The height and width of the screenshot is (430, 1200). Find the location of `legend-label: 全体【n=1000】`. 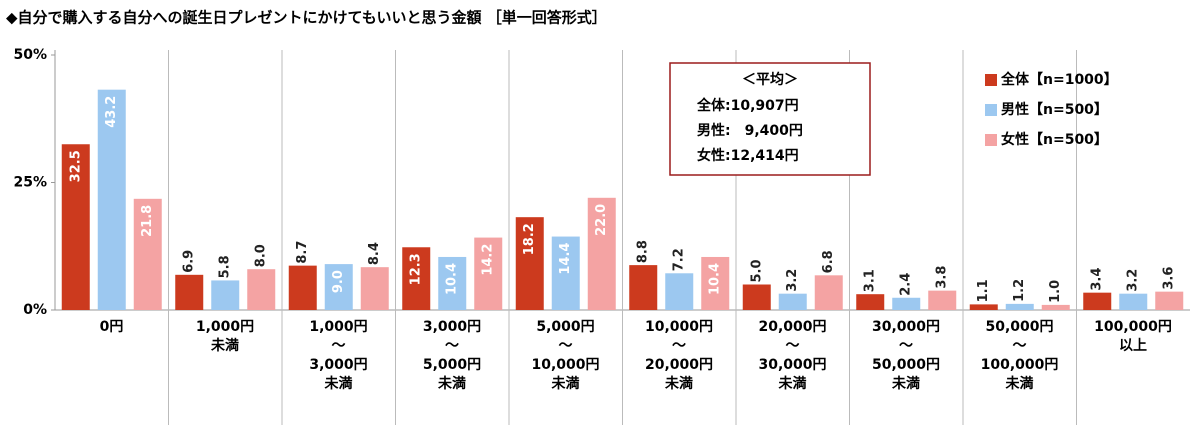

legend-label: 全体【n=1000】 is located at coordinates (1059, 79).